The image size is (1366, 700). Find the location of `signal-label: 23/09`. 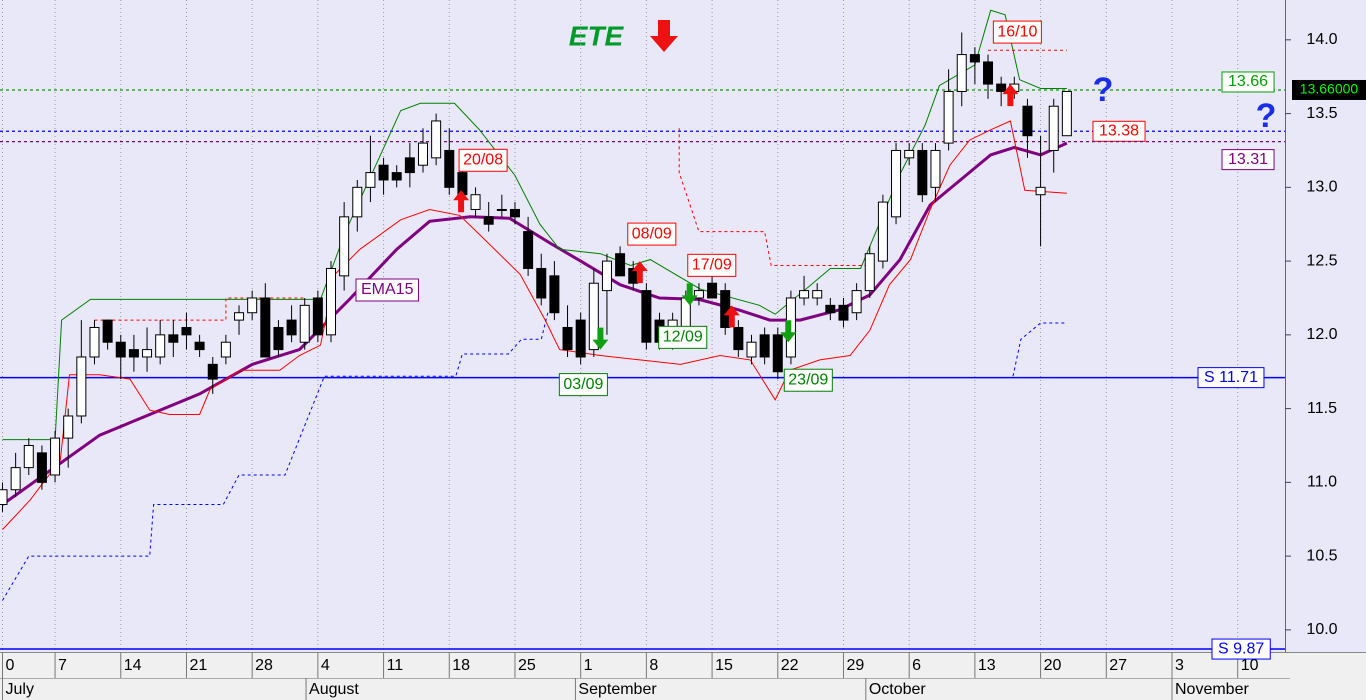

signal-label: 23/09 is located at coordinates (808, 379).